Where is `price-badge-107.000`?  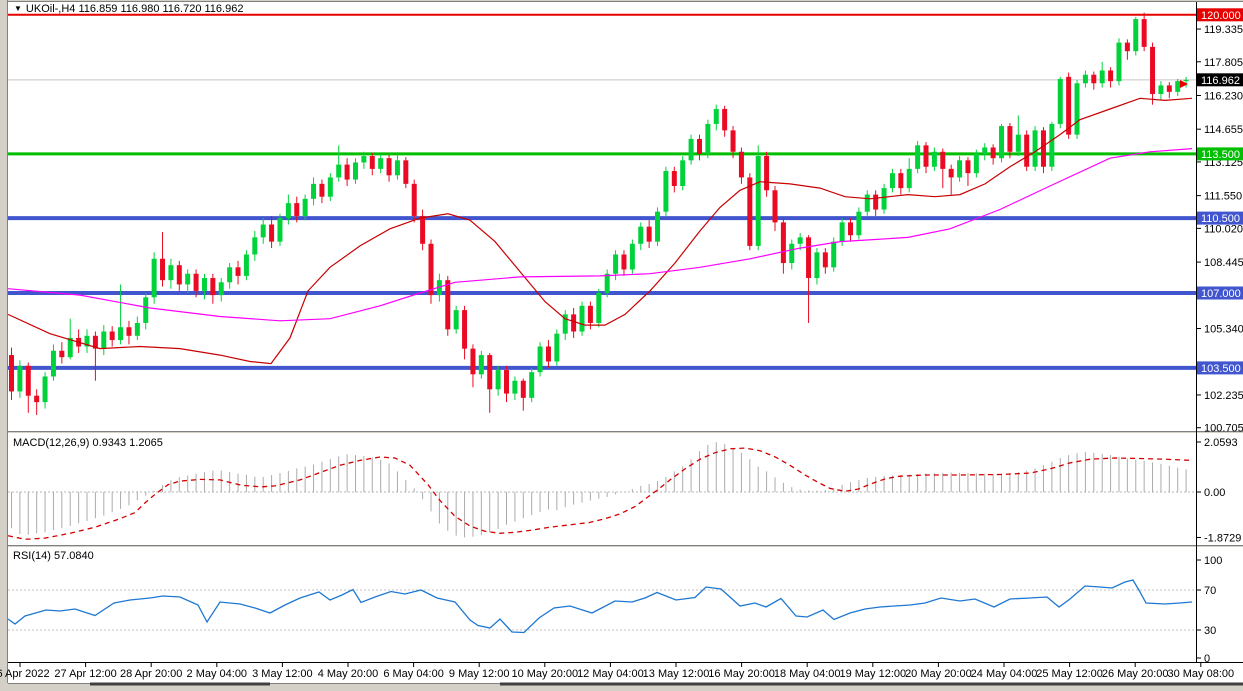 price-badge-107.000 is located at coordinates (1220, 293).